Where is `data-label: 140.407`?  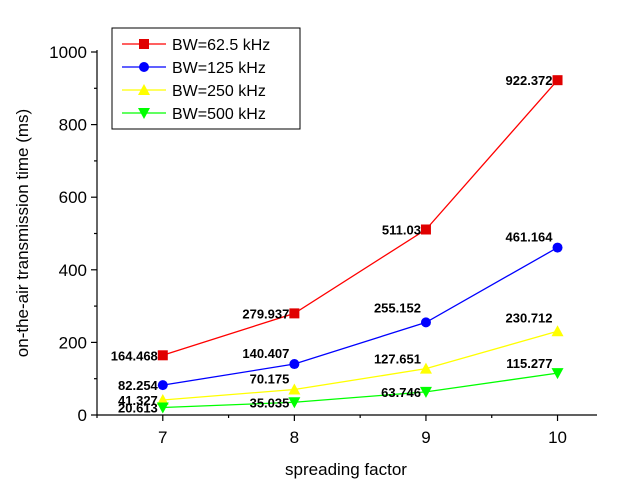 data-label: 140.407 is located at coordinates (265, 353).